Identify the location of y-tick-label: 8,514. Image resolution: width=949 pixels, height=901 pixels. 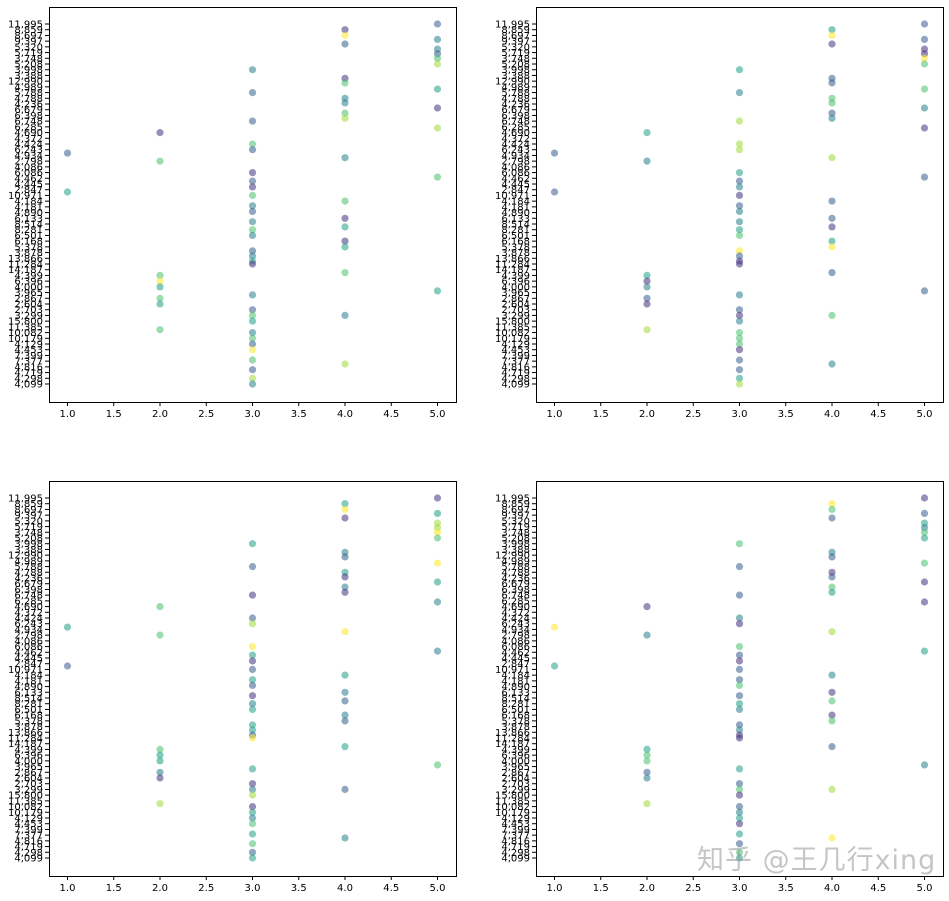
(28, 699).